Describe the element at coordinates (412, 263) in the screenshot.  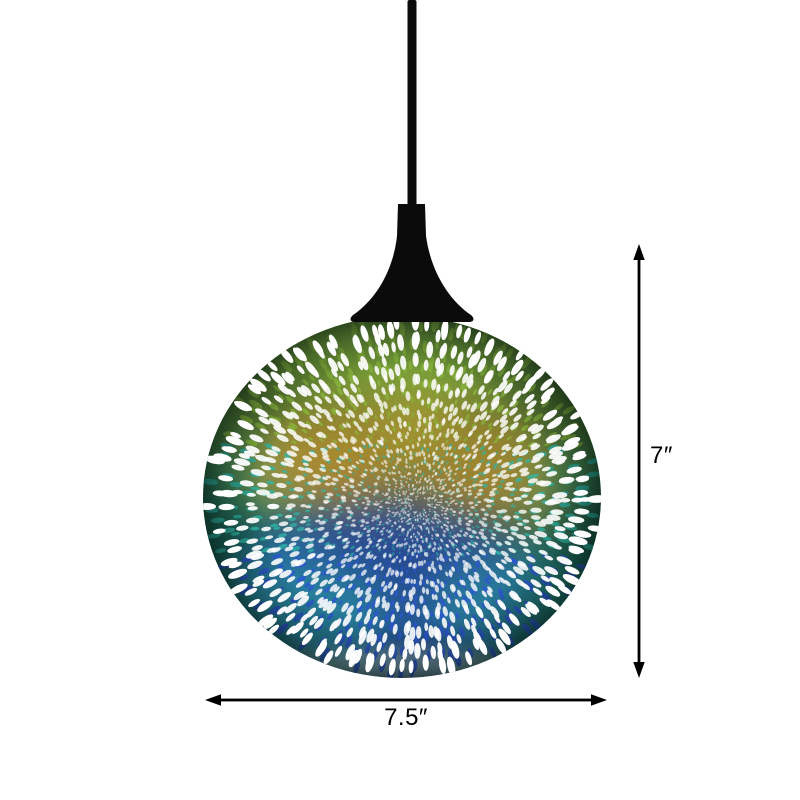
I see `socket-cone` at that location.